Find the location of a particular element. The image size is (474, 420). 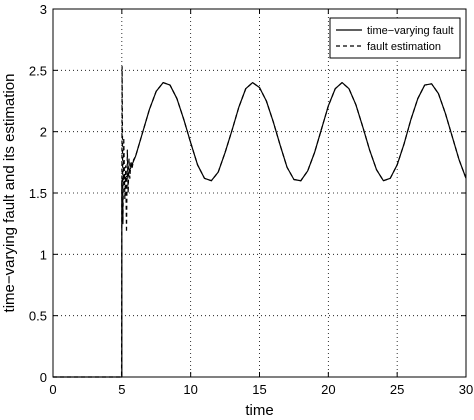

x-axis-title: time is located at coordinates (259, 410).